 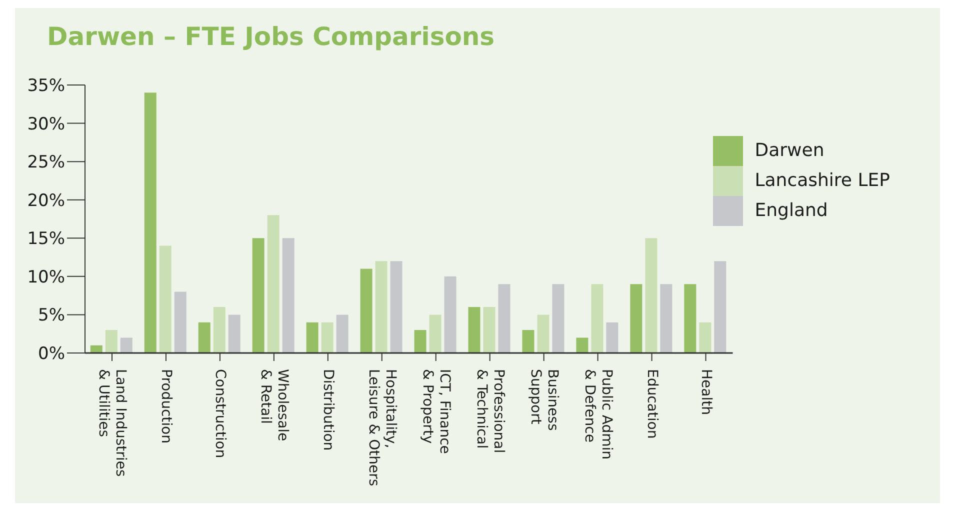 I want to click on y-tick-label: 10%, so click(x=46, y=277).